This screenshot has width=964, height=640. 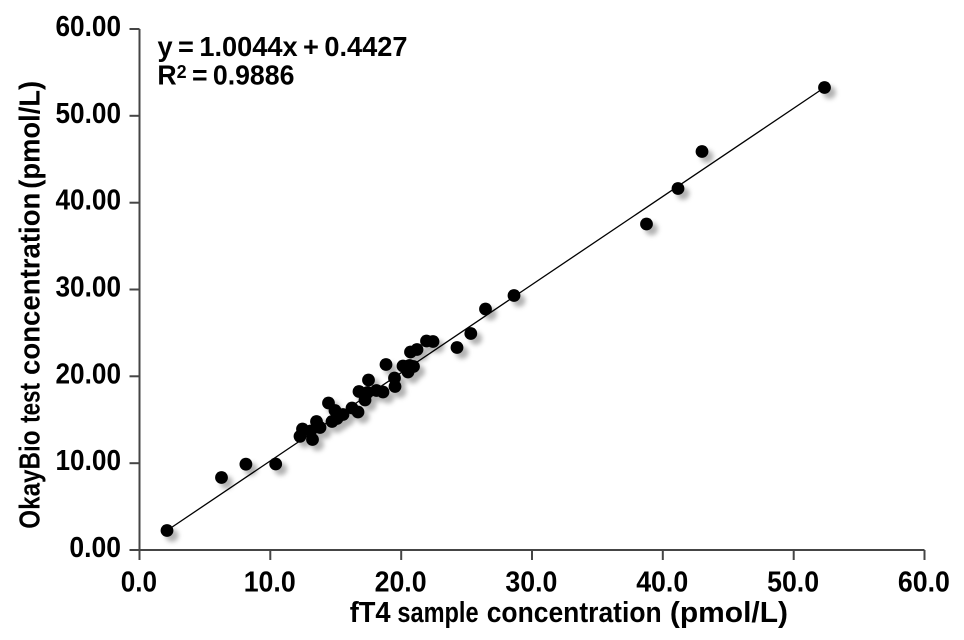 What do you see at coordinates (139, 583) in the screenshot?
I see `svg-text: 0.0` at bounding box center [139, 583].